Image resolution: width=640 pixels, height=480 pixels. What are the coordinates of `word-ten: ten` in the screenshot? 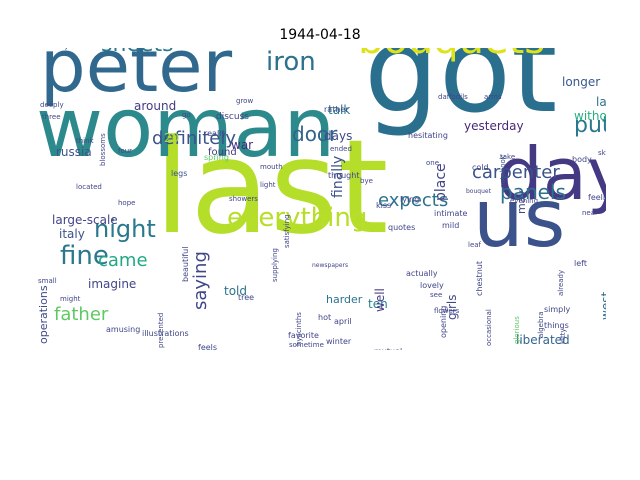 It's located at (378, 304).